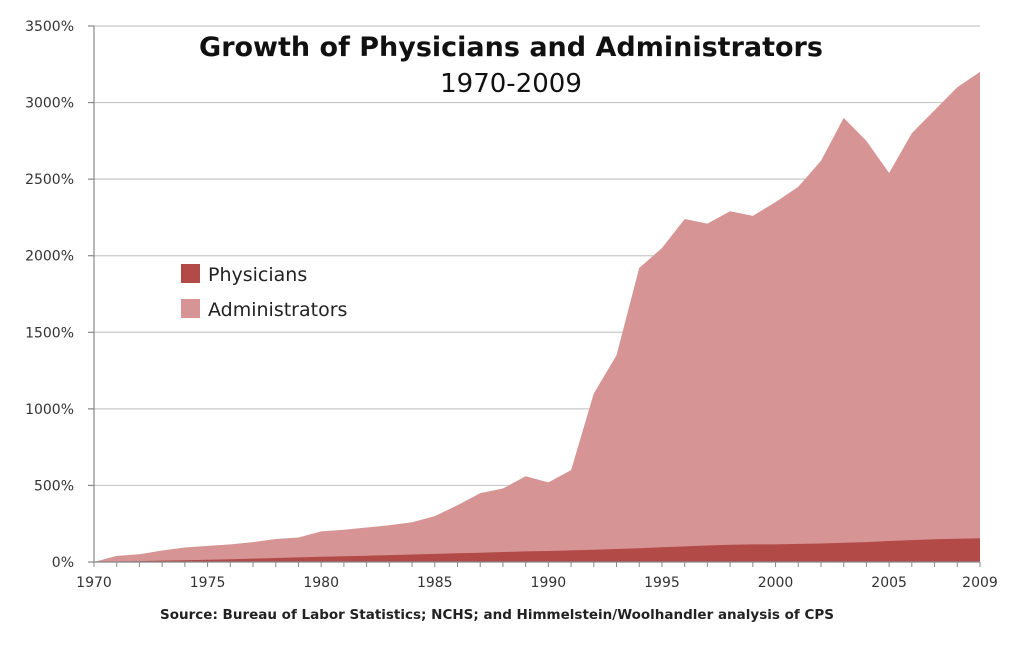  What do you see at coordinates (511, 84) in the screenshot?
I see `chart-subtitle: 1970-2009` at bounding box center [511, 84].